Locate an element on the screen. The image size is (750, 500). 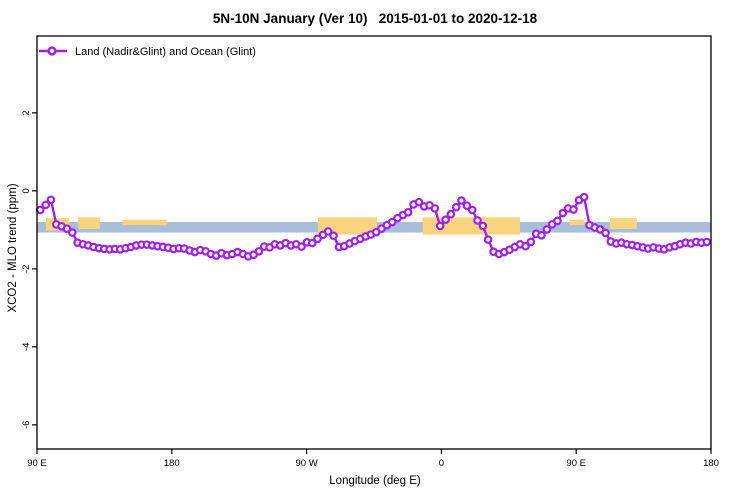
y-tick-label: 2 is located at coordinates (26, 112).